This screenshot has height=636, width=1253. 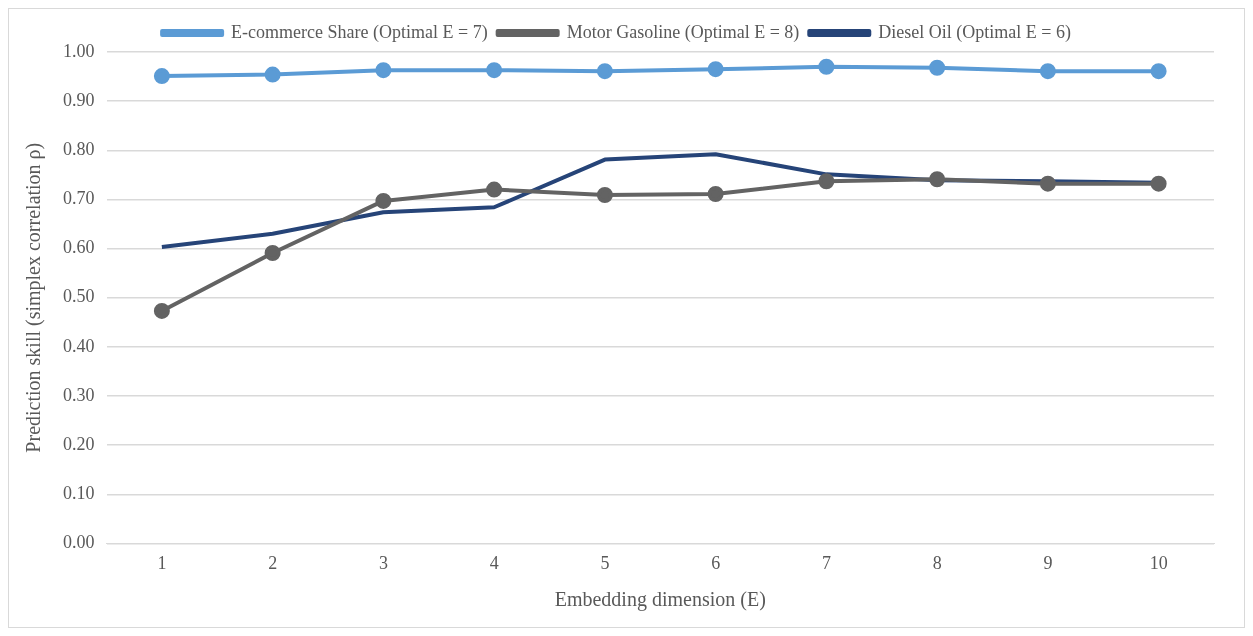 I want to click on x-tick-label: 2, so click(x=273, y=562).